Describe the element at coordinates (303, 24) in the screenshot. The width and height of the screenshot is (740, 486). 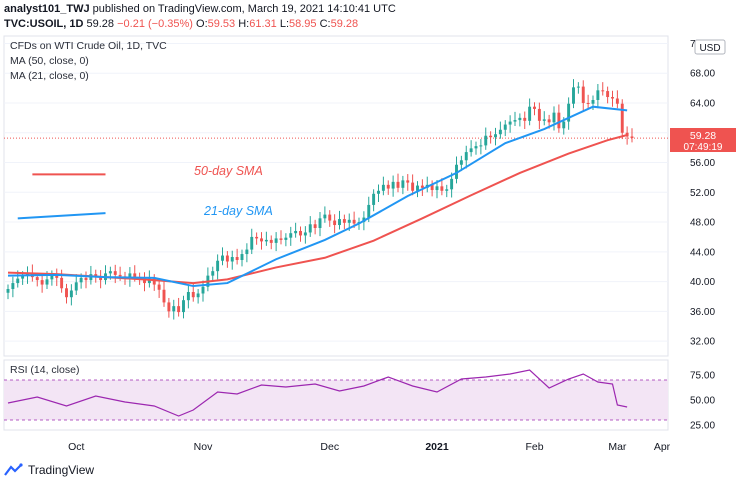
I see `ohlc-low: 58.95` at that location.